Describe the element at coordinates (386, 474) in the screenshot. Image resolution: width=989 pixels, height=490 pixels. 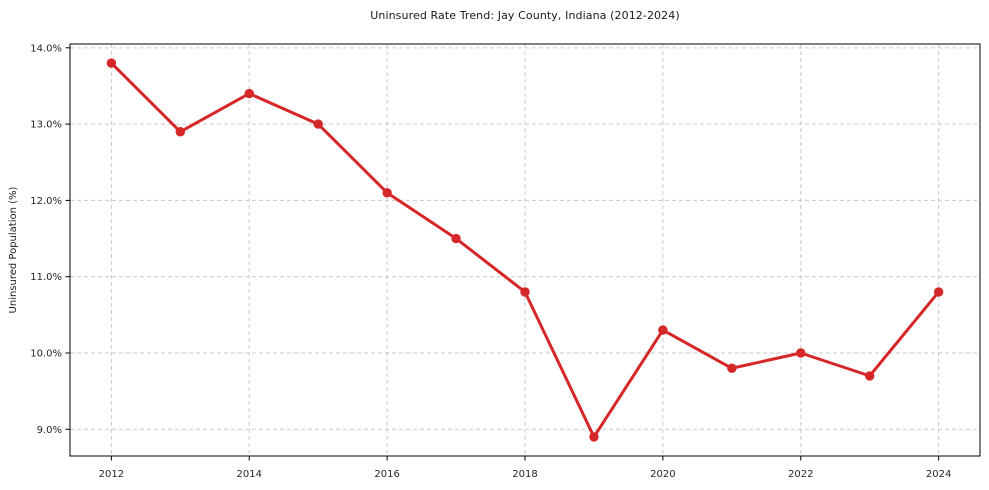
I see `x-tick-label: 2016` at that location.